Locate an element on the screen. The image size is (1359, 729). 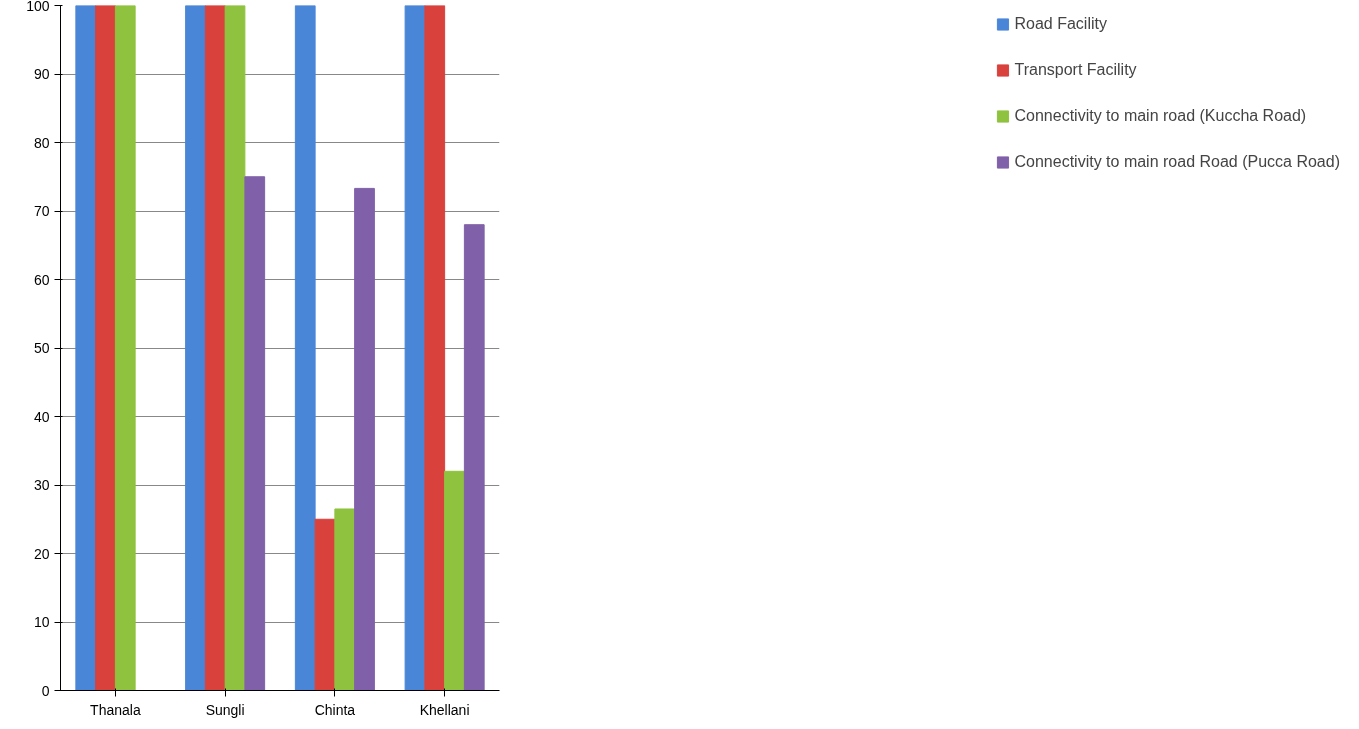
x-tick-label: Thanala is located at coordinates (115, 709).